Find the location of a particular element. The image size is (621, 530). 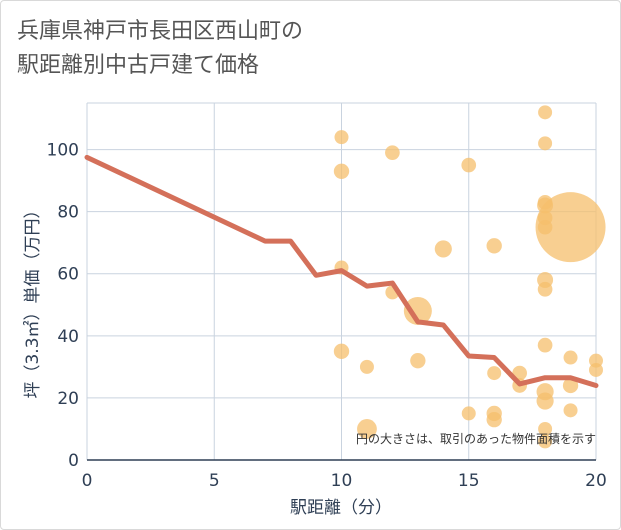

chart-title-line2: 駅距離別中古戸建て価格 is located at coordinates (138, 65).